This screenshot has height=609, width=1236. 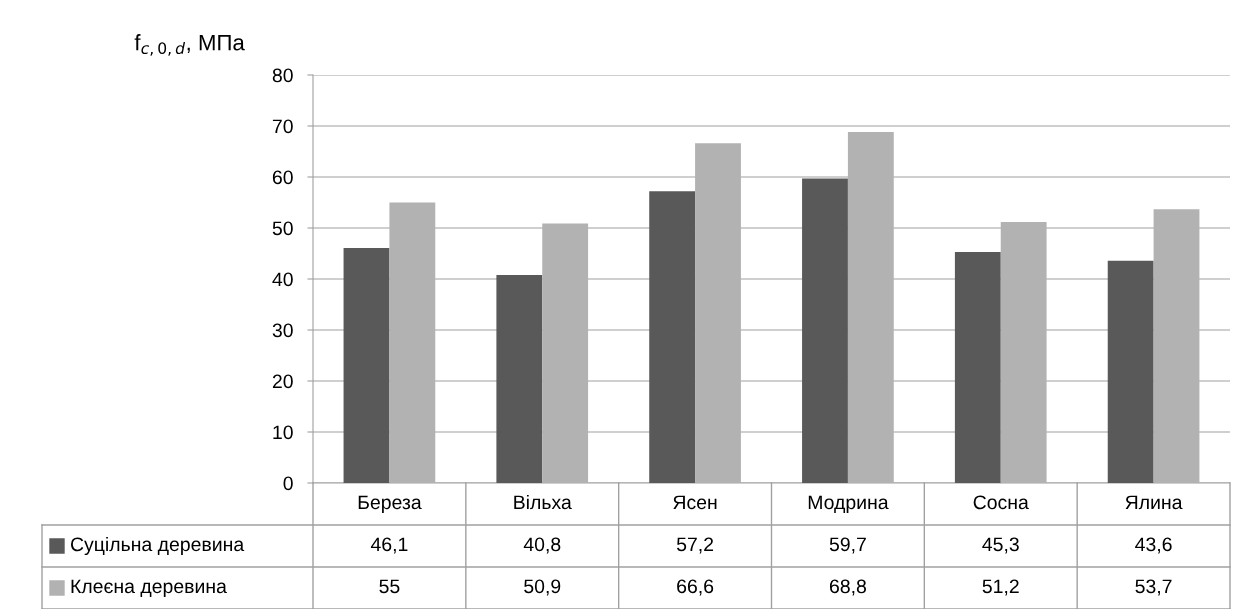 I want to click on legend-label: Суцільна деревина, so click(x=157, y=546).